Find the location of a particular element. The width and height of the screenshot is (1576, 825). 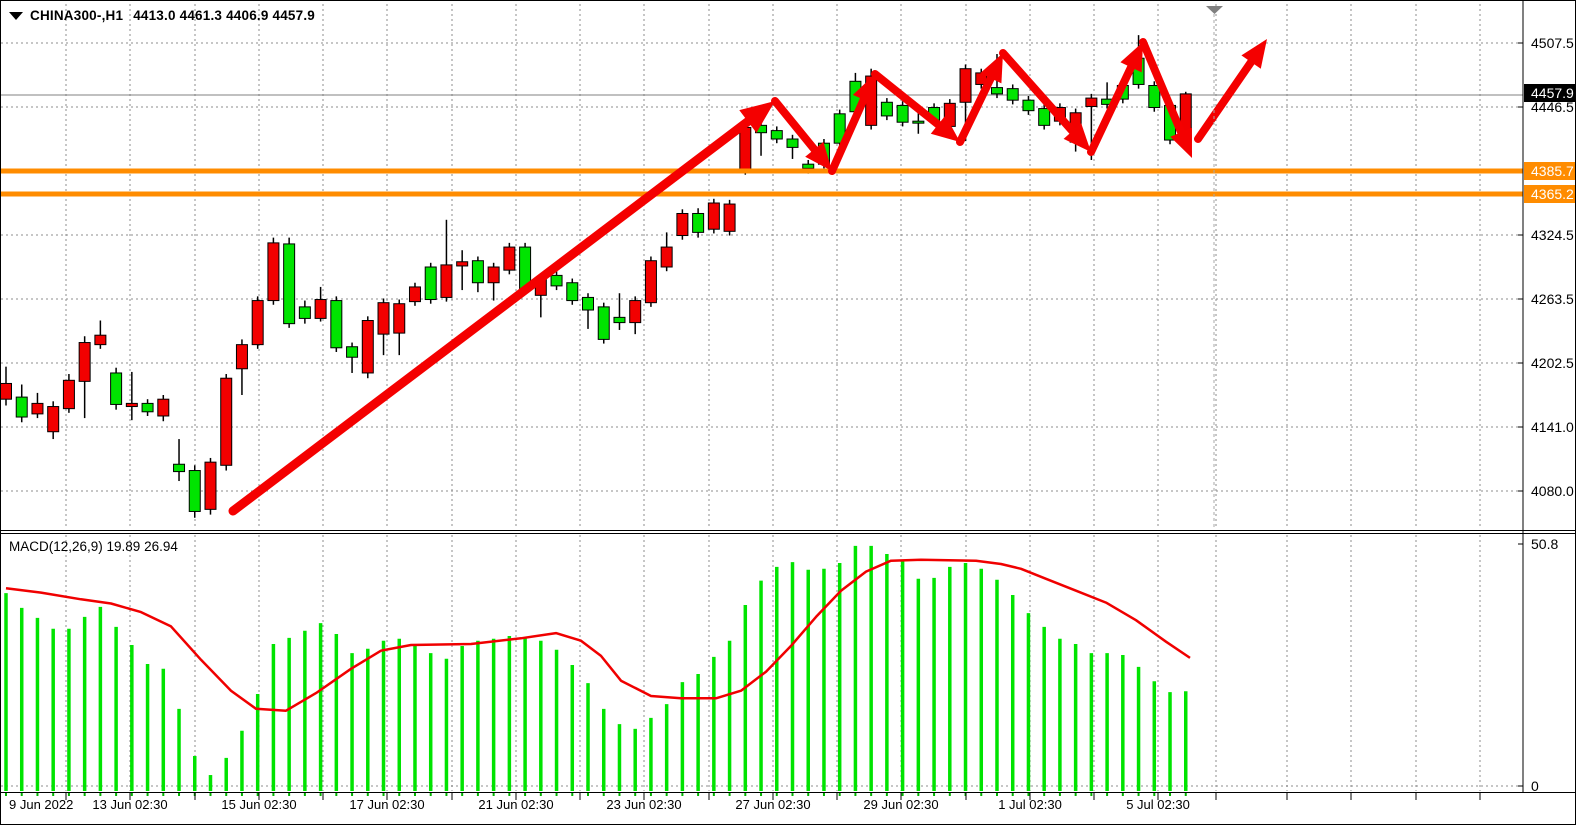

chart-shift-marker-icon is located at coordinates (1214, 10).